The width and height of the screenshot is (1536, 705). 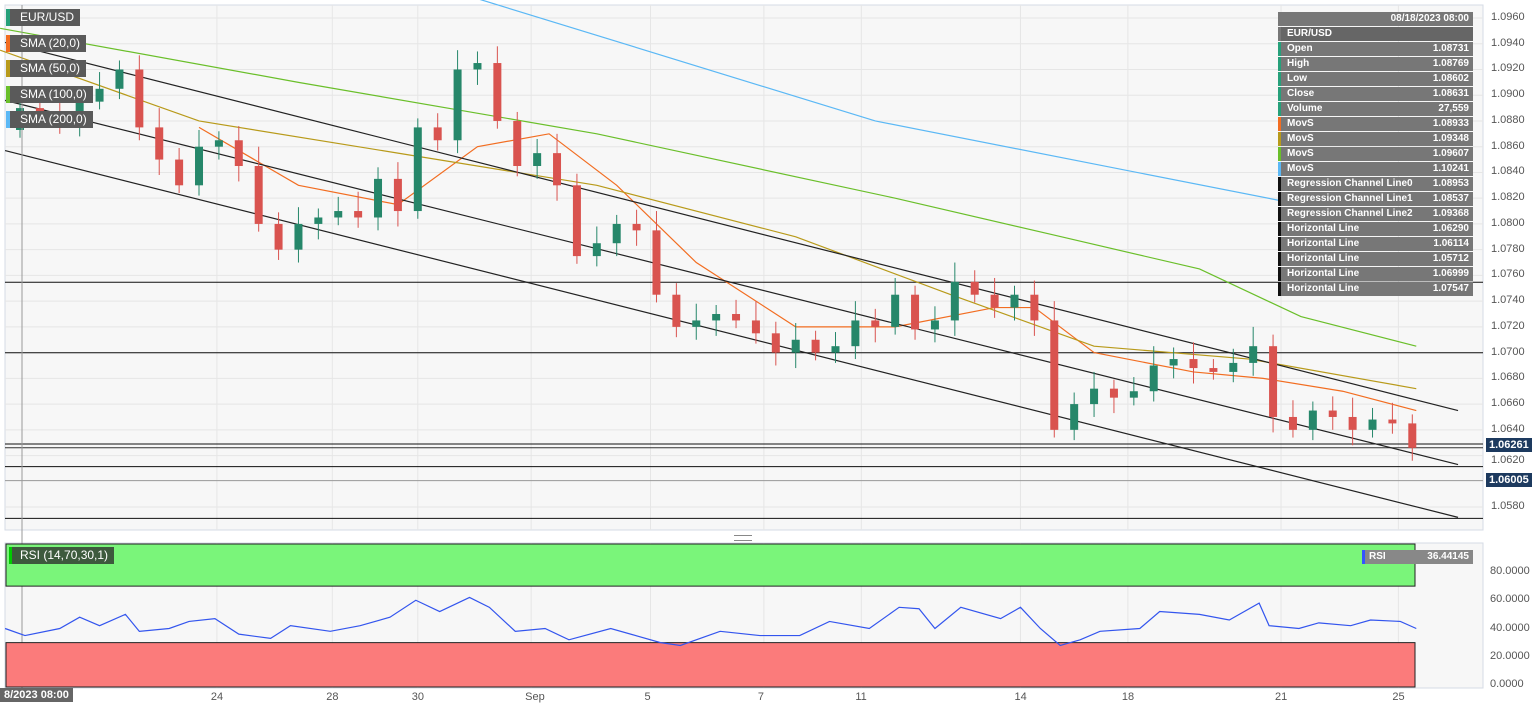 I want to click on y-tick-label: 1.0580, so click(x=1508, y=506).